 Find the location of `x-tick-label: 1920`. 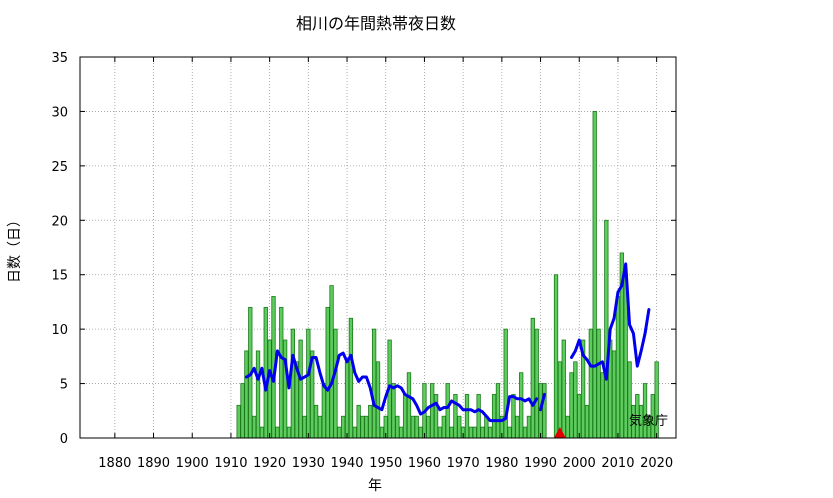

x-tick-label: 1920 is located at coordinates (269, 463).